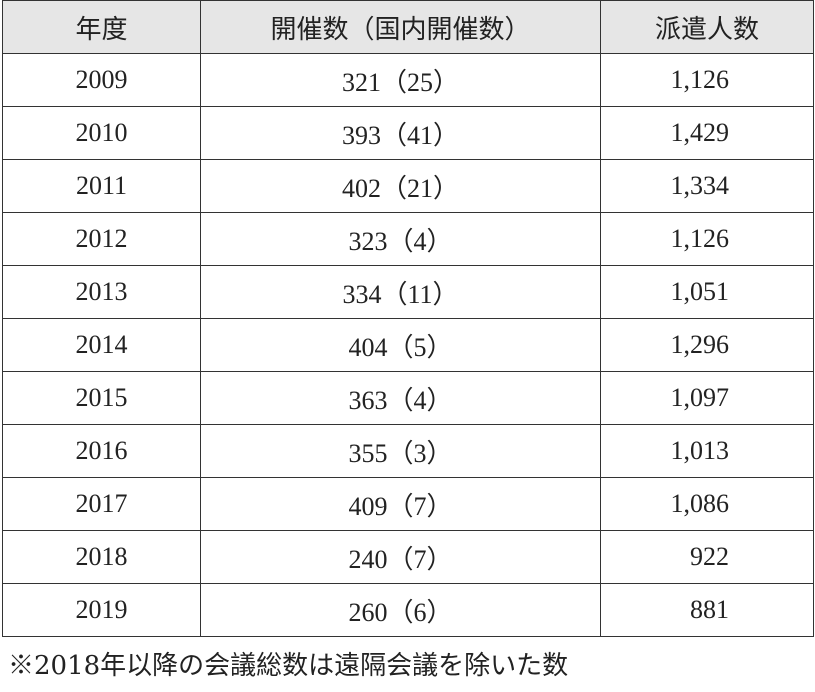 The width and height of the screenshot is (815, 692). Describe the element at coordinates (707, 557) in the screenshot. I see `table-cell: 922` at that location.